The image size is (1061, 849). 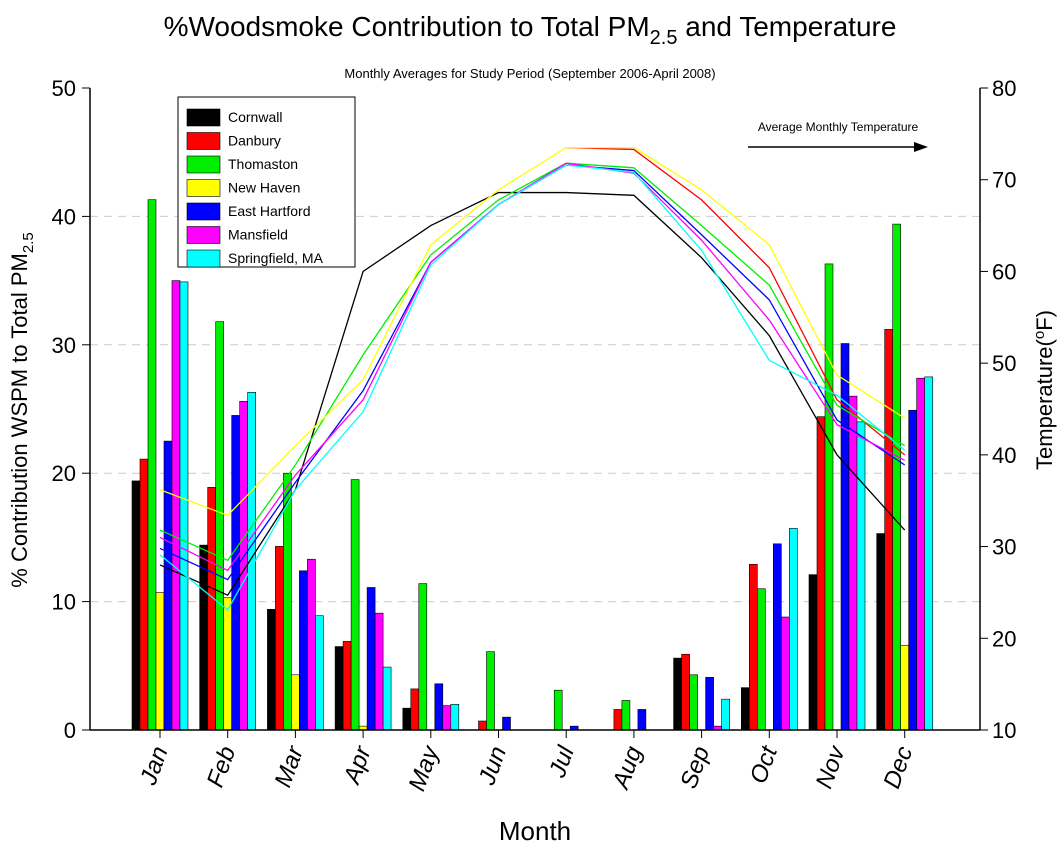 I want to click on x-tick-label: Aug, so click(x=627, y=768).